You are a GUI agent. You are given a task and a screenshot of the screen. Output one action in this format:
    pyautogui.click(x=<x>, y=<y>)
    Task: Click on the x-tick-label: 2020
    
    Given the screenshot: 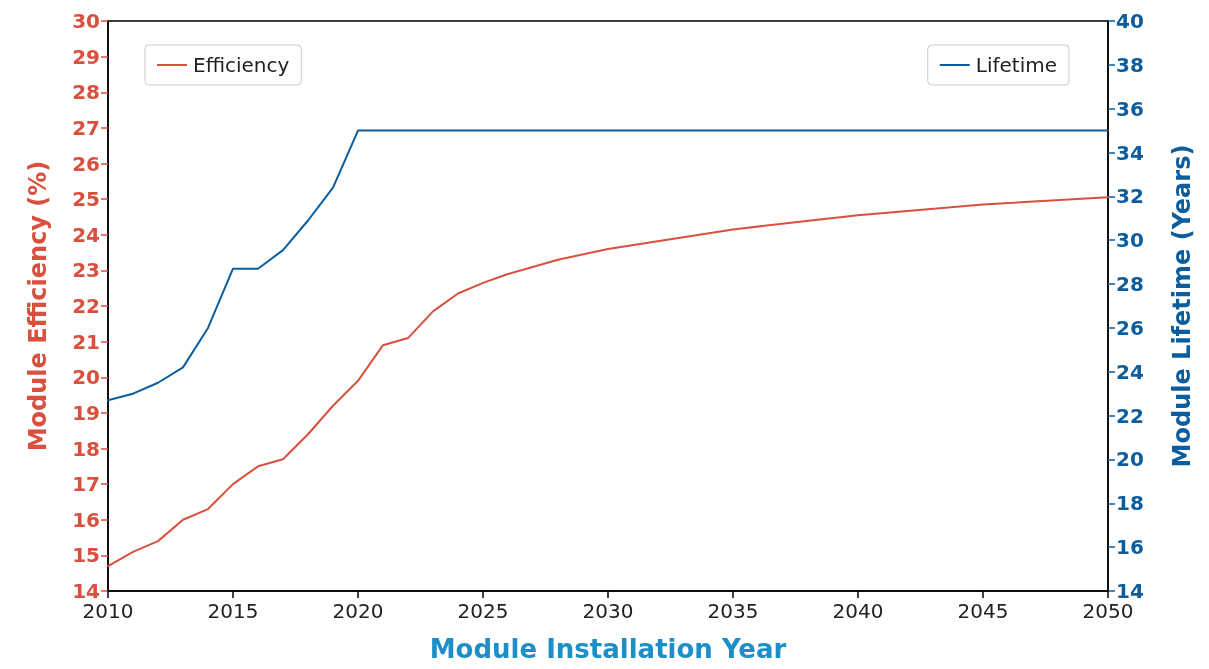 What is the action you would take?
    pyautogui.click(x=358, y=611)
    